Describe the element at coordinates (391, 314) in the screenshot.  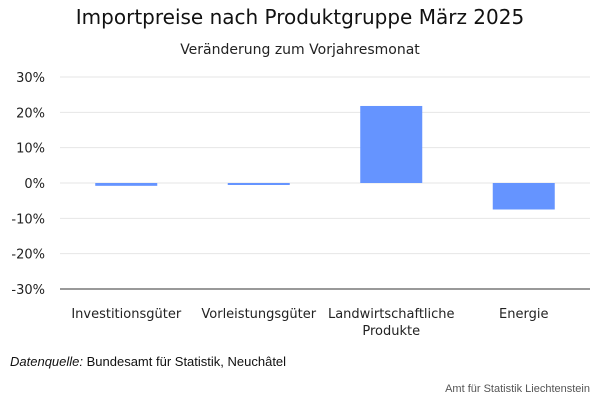
I see `x-tick-label: Landwirtschaftliche` at that location.